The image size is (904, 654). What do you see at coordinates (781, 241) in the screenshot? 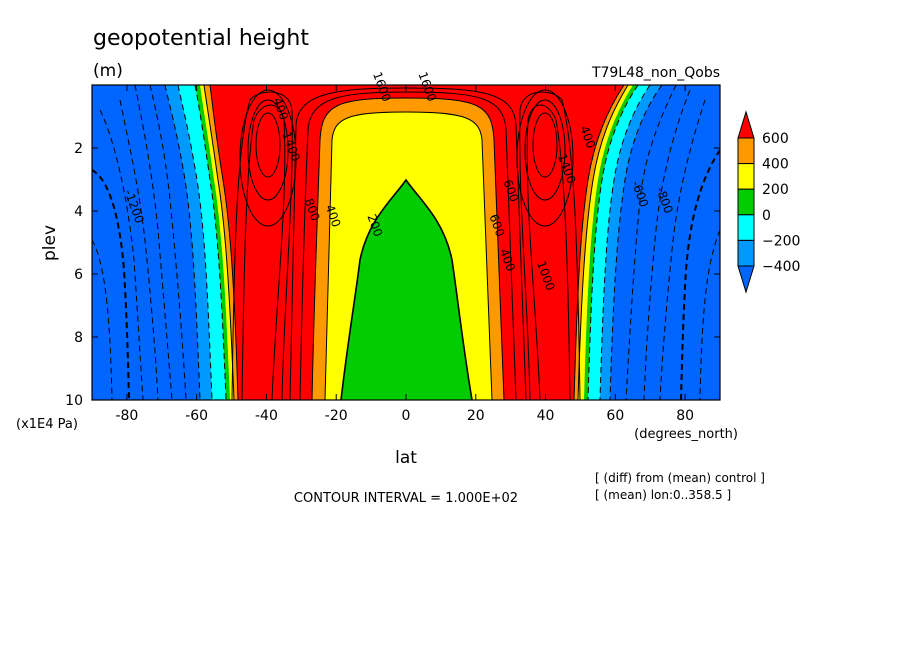
I see `colorbar-level-label: −200` at bounding box center [781, 241].